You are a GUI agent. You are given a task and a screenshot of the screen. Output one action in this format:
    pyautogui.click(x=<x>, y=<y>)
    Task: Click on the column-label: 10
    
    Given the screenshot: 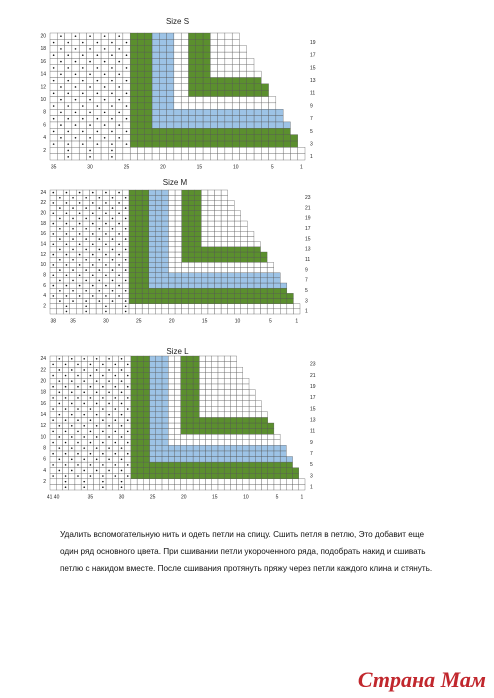 What is the action you would take?
    pyautogui.click(x=246, y=497)
    